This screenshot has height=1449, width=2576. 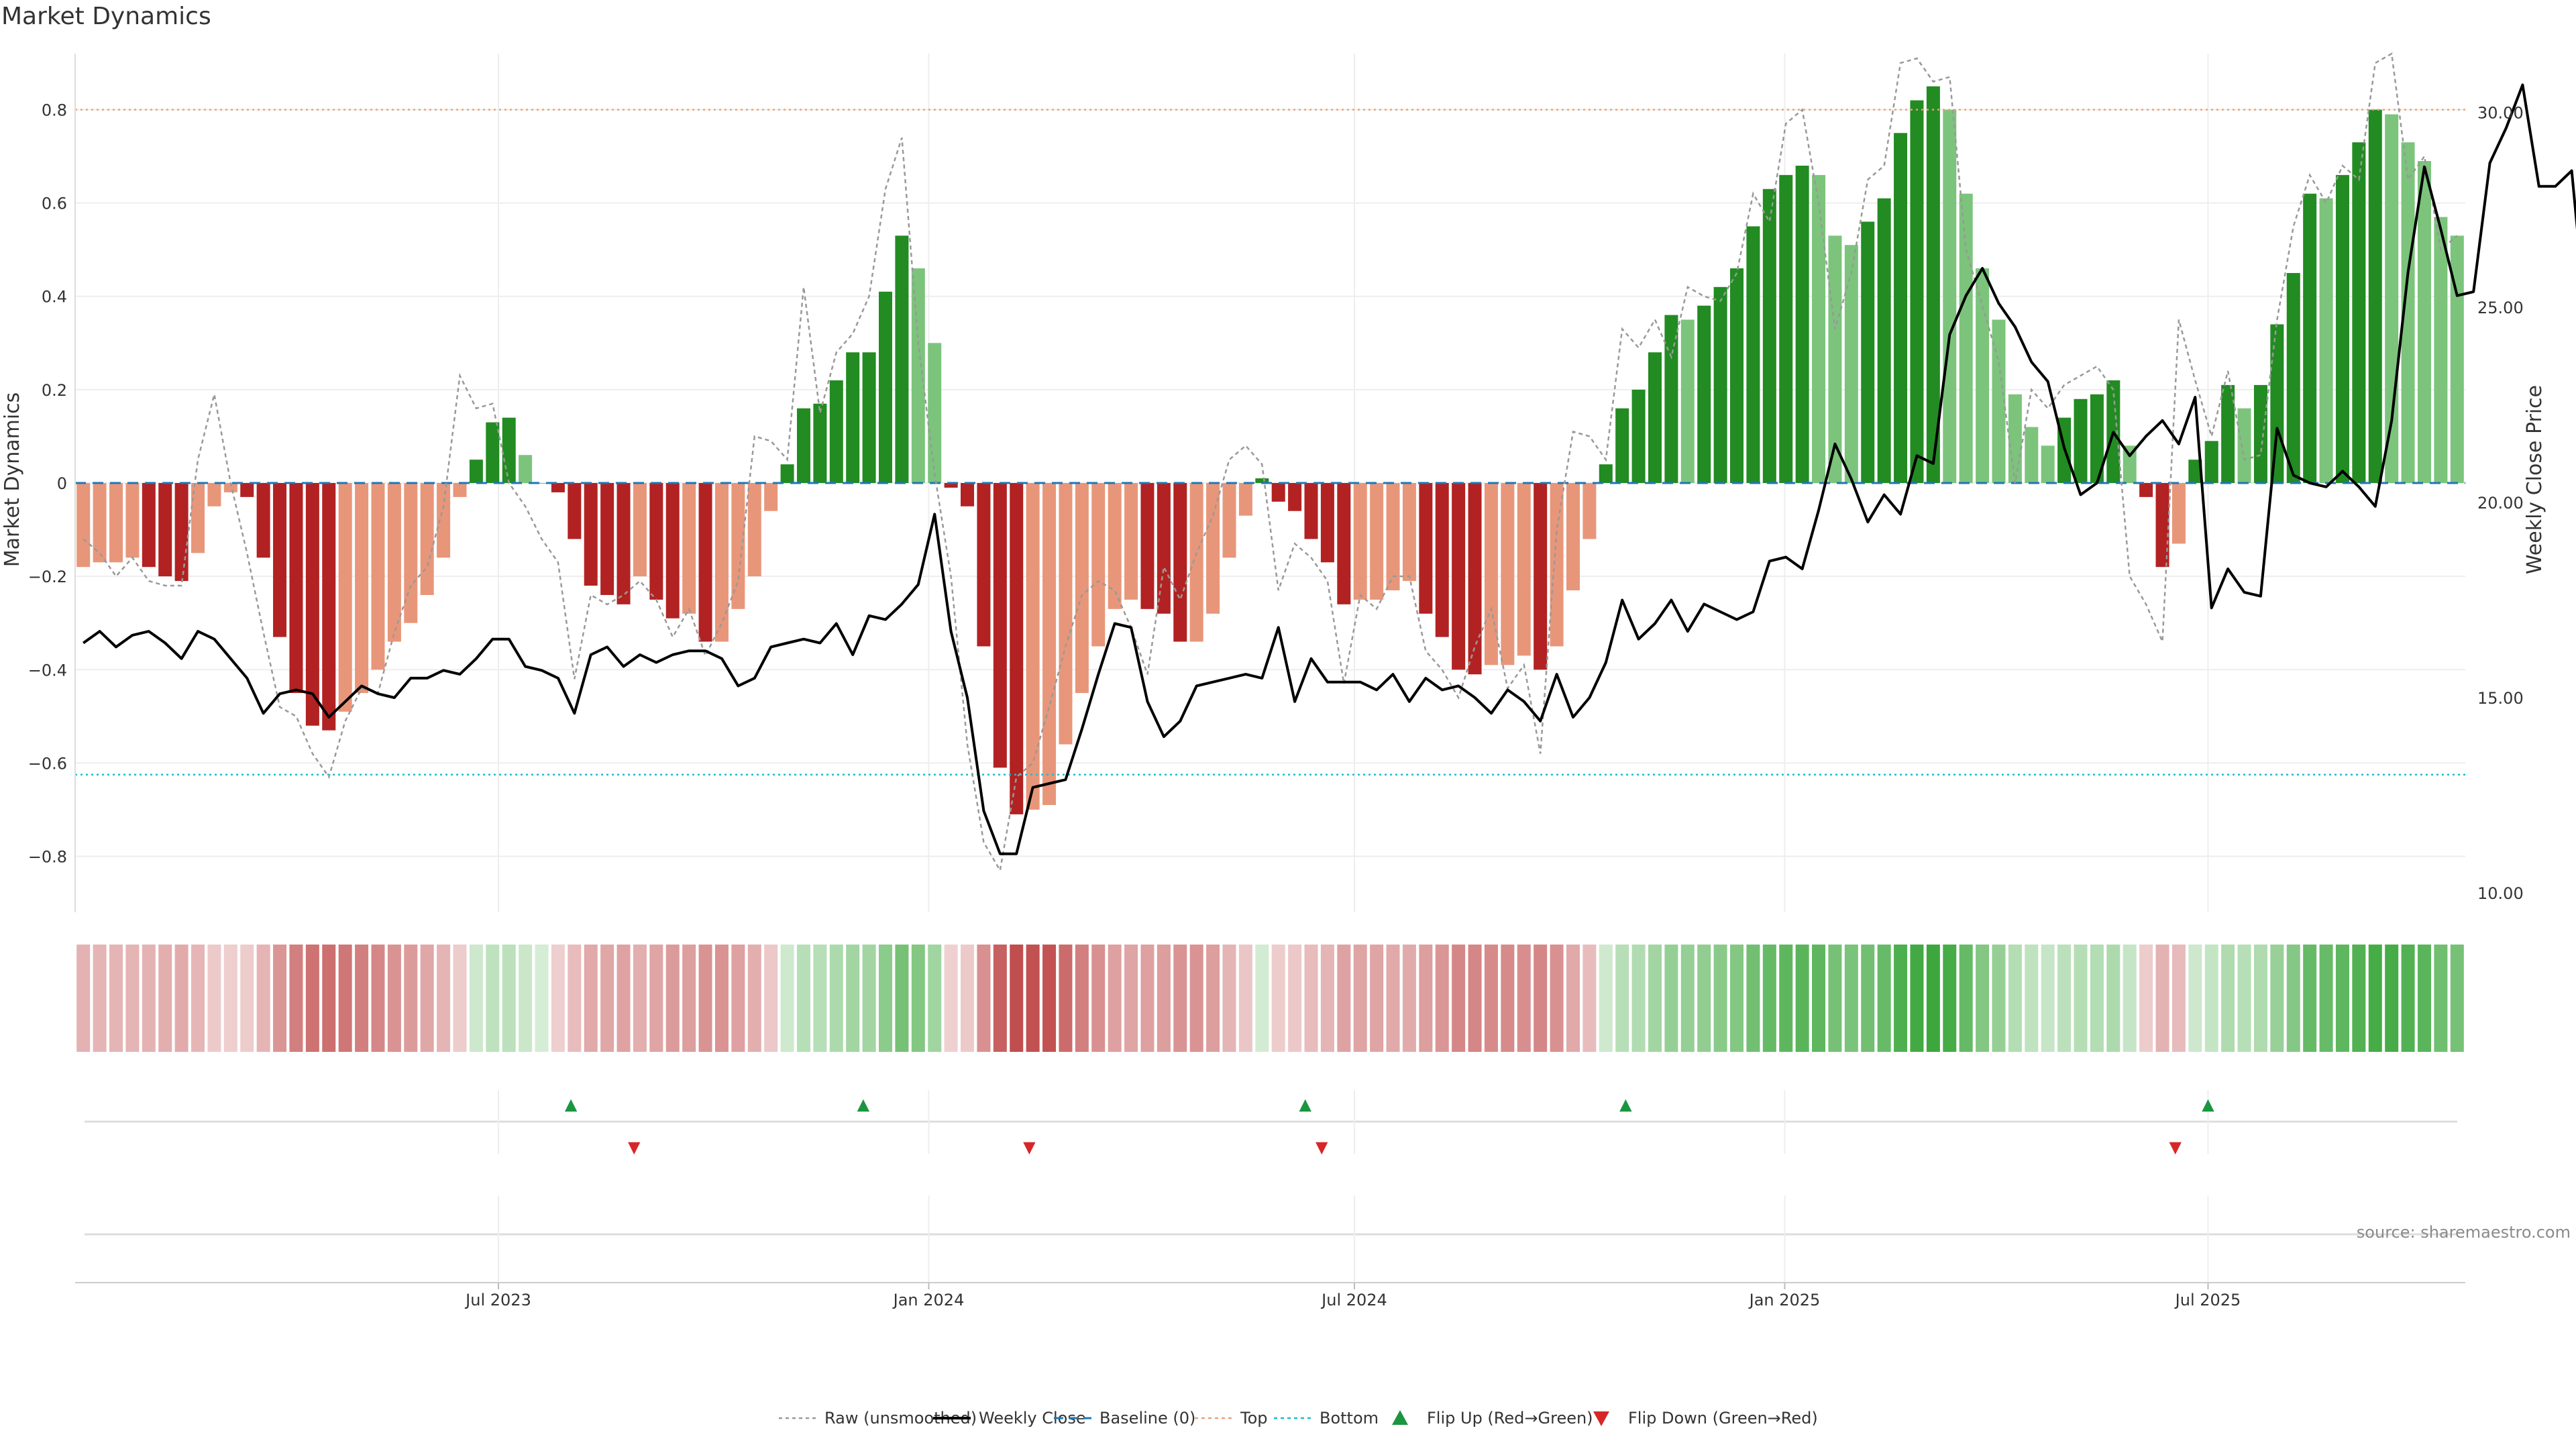 I want to click on legend-item: Top, so click(x=1231, y=1418).